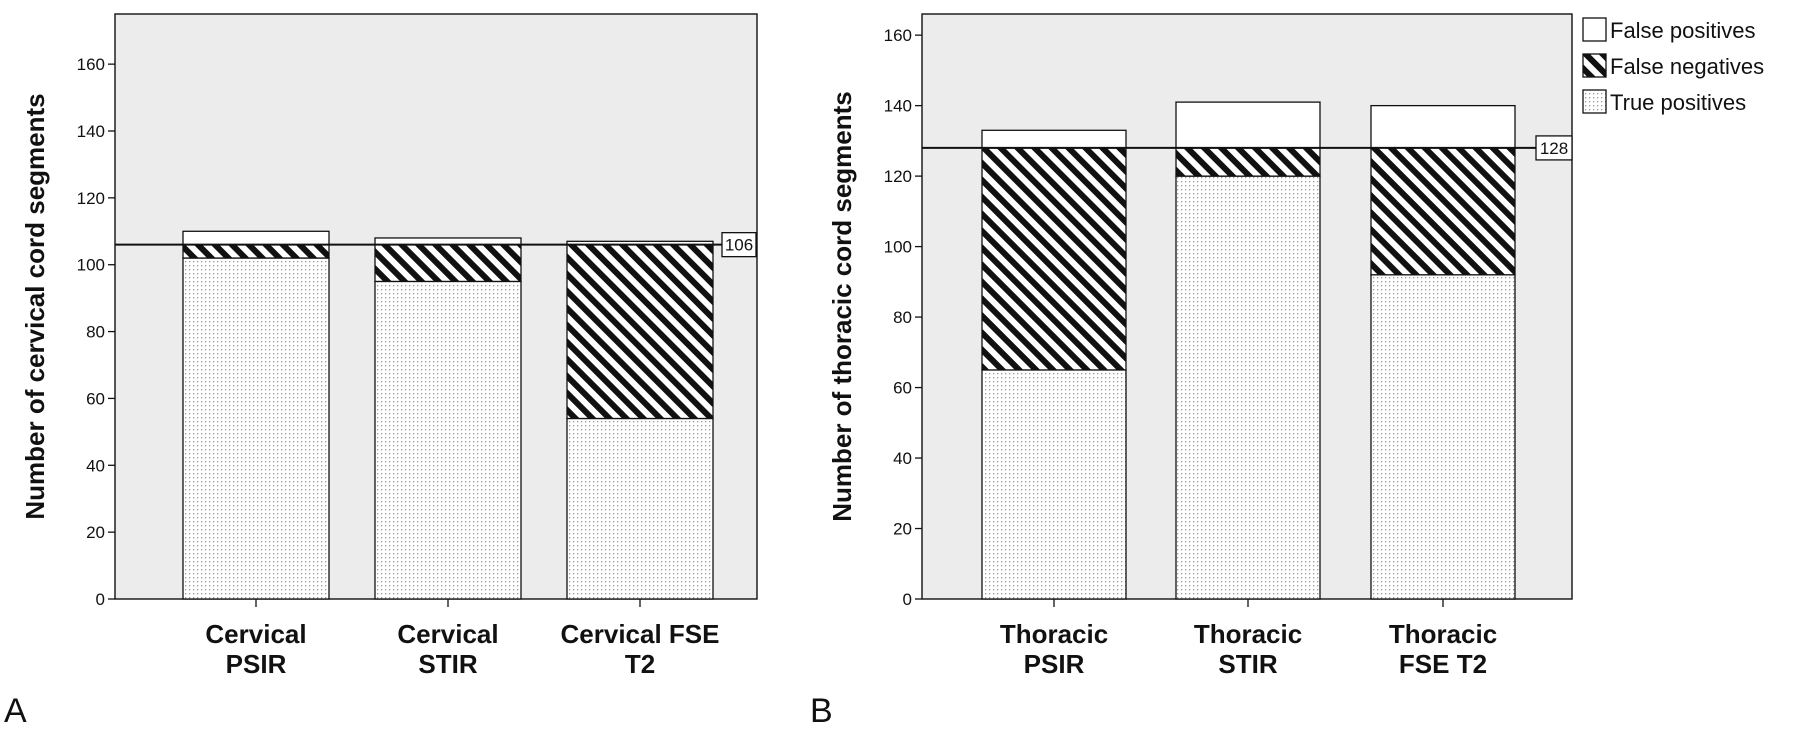 The height and width of the screenshot is (736, 1800). What do you see at coordinates (1678, 102) in the screenshot?
I see `legend-label-true-positives: True positives` at bounding box center [1678, 102].